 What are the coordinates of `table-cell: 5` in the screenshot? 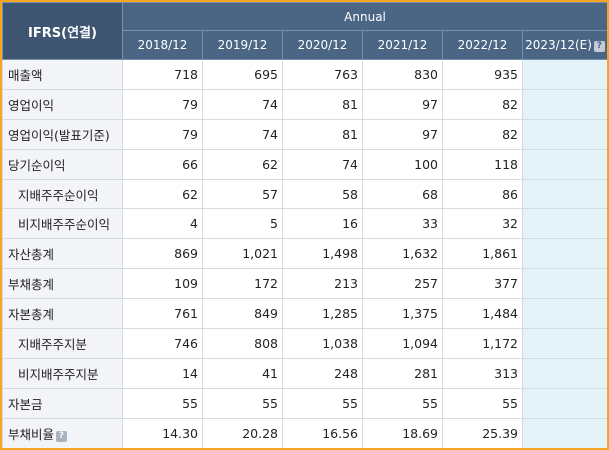 It's located at (242, 224).